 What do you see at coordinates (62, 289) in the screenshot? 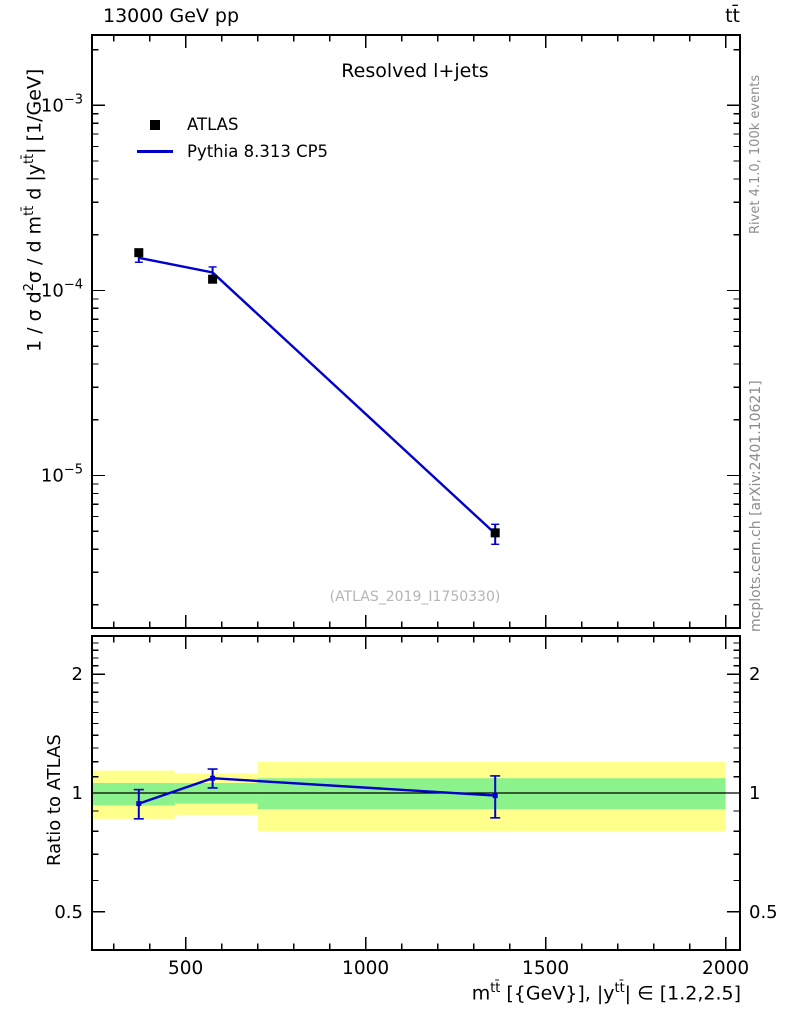
I see `svg-text: 10⁻⁴` at bounding box center [62, 289].